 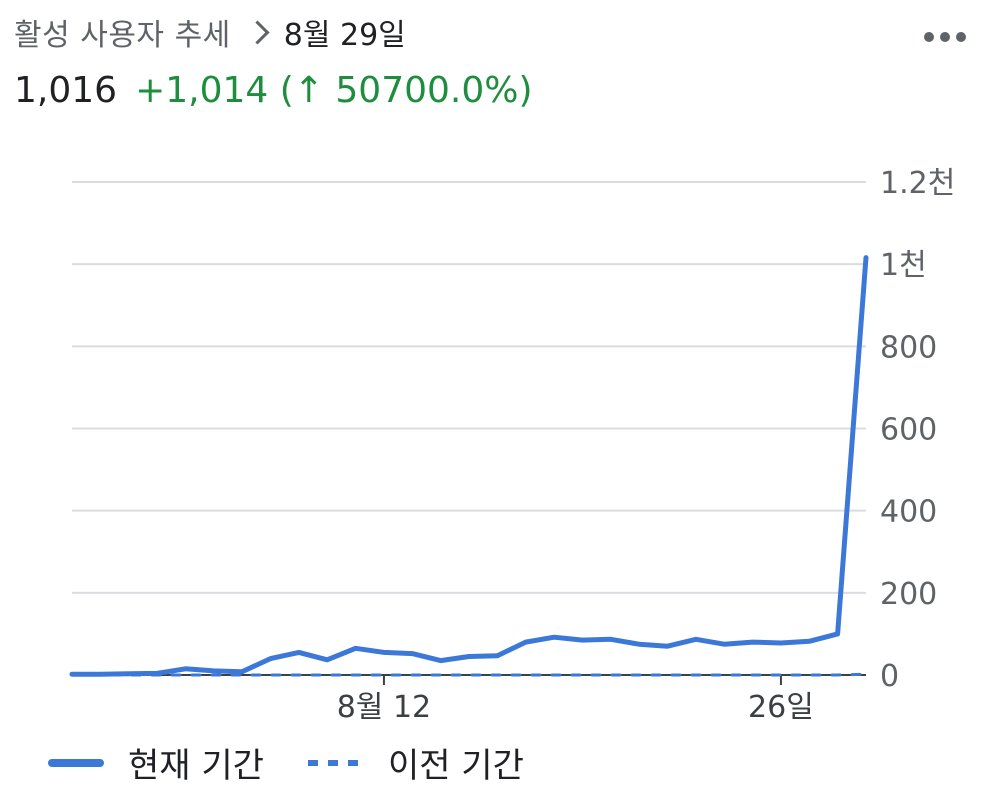 I want to click on x-tick-label: 8월 12, so click(x=384, y=707).